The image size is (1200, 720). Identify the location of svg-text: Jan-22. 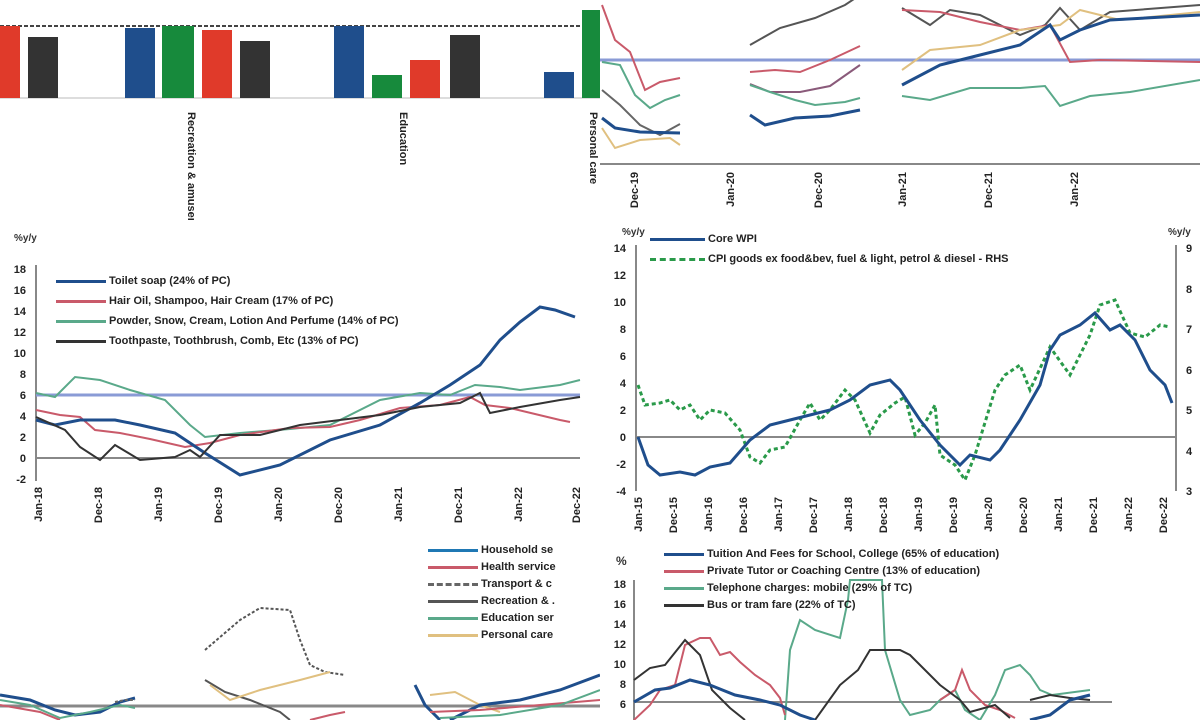
(519, 504).